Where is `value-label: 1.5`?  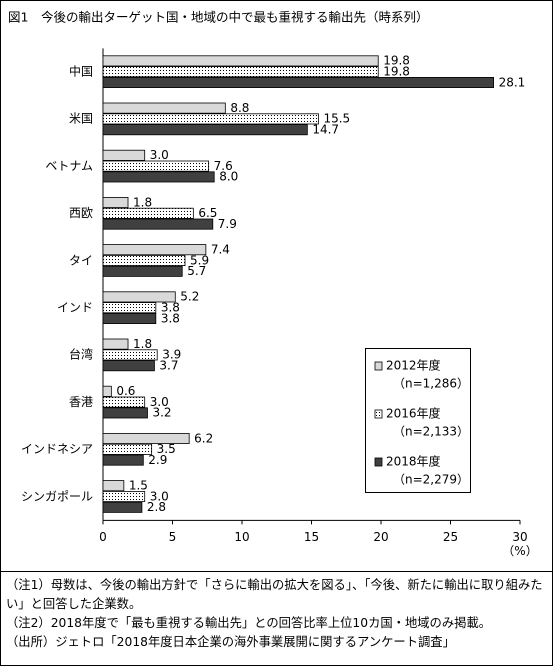 value-label: 1.5 is located at coordinates (138, 486).